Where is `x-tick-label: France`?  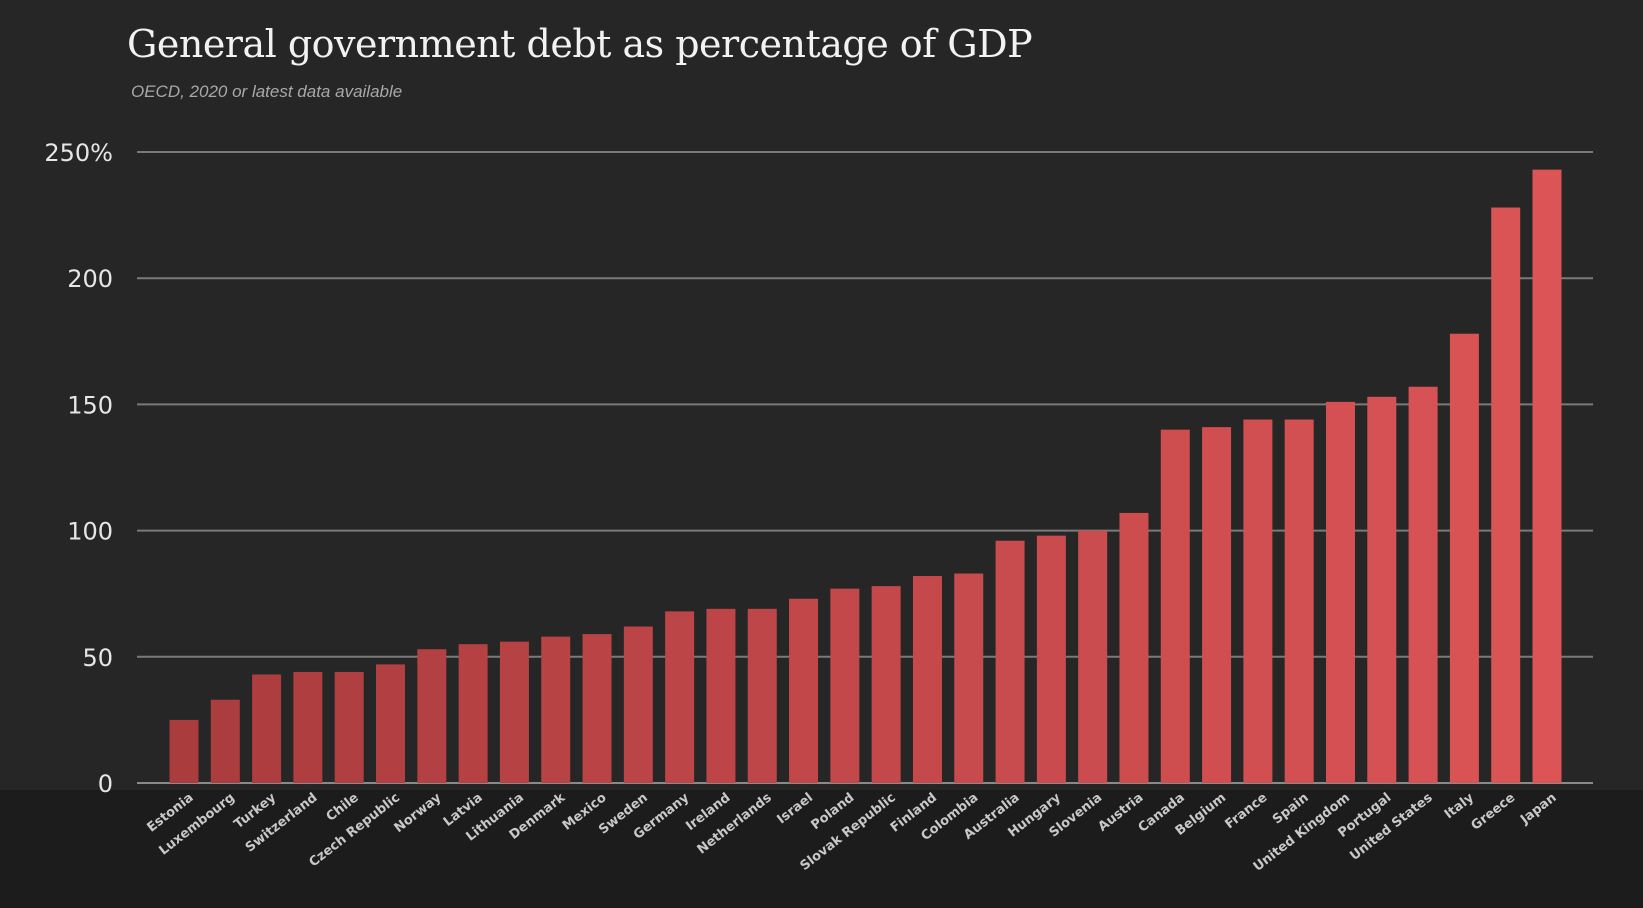 x-tick-label: France is located at coordinates (1246, 811).